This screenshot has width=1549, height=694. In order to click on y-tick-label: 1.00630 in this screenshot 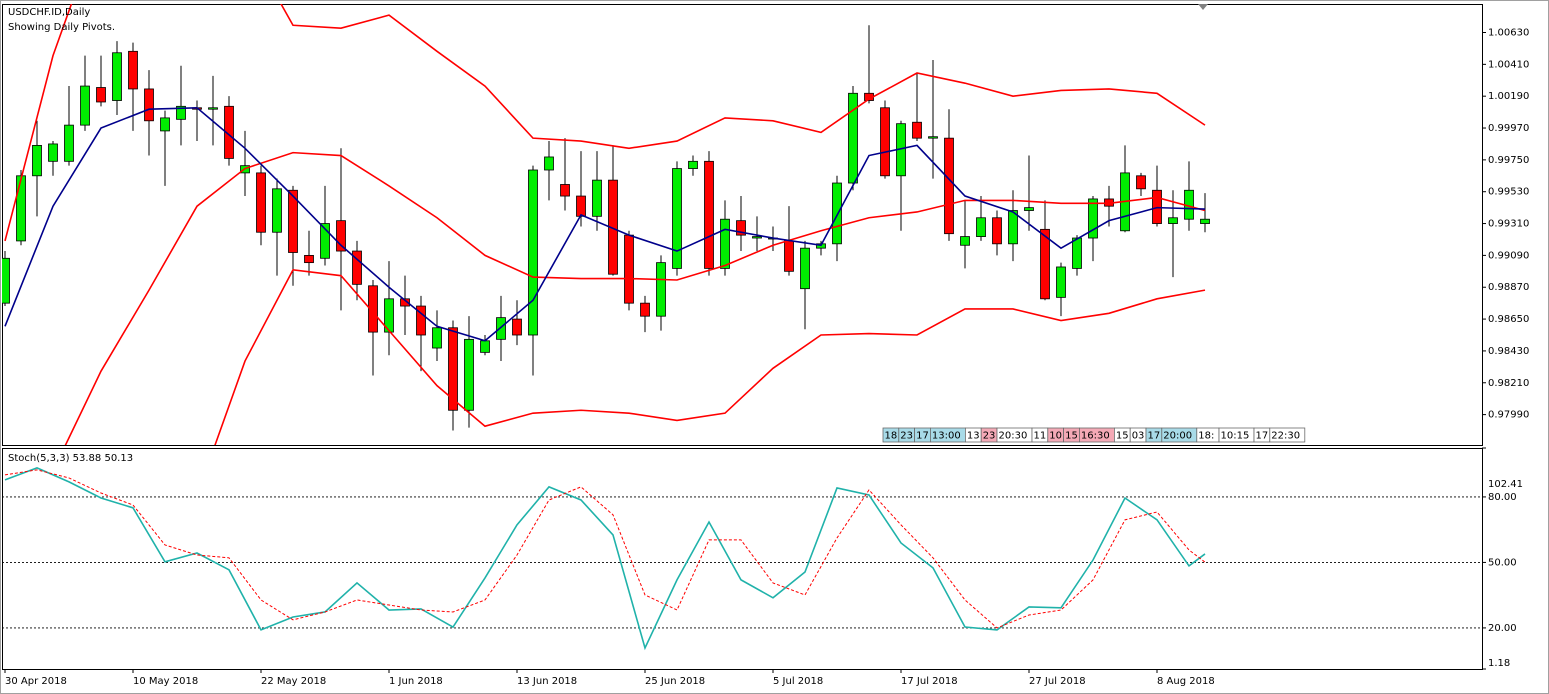, I will do `click(1508, 33)`.